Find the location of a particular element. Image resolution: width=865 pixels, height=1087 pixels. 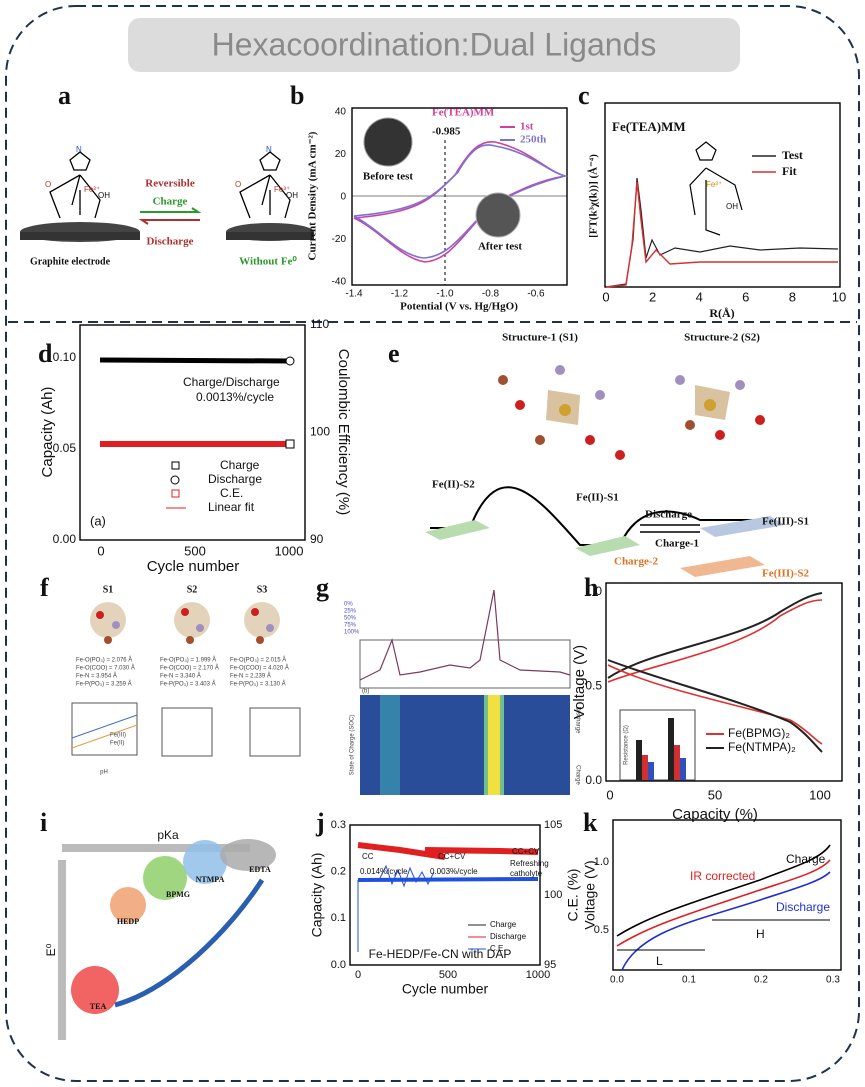

inset-frame is located at coordinates (187, 732).